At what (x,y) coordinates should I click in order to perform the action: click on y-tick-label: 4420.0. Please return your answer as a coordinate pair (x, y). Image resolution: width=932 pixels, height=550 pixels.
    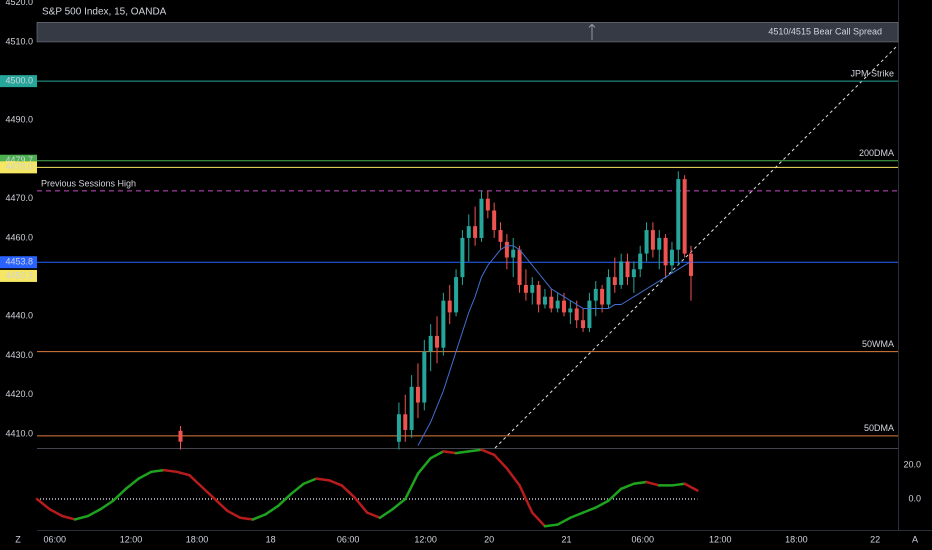
    Looking at the image, I should click on (19, 394).